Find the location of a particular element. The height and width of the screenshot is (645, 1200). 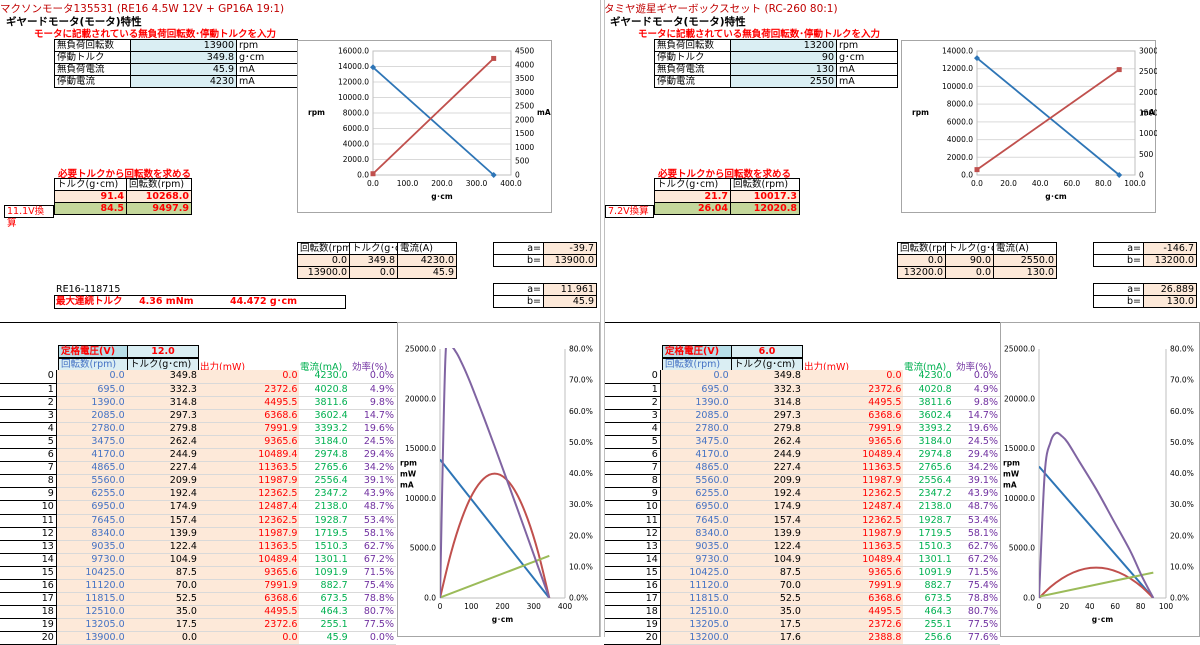

y-tick-label: 20000.0 is located at coordinates (1019, 398).